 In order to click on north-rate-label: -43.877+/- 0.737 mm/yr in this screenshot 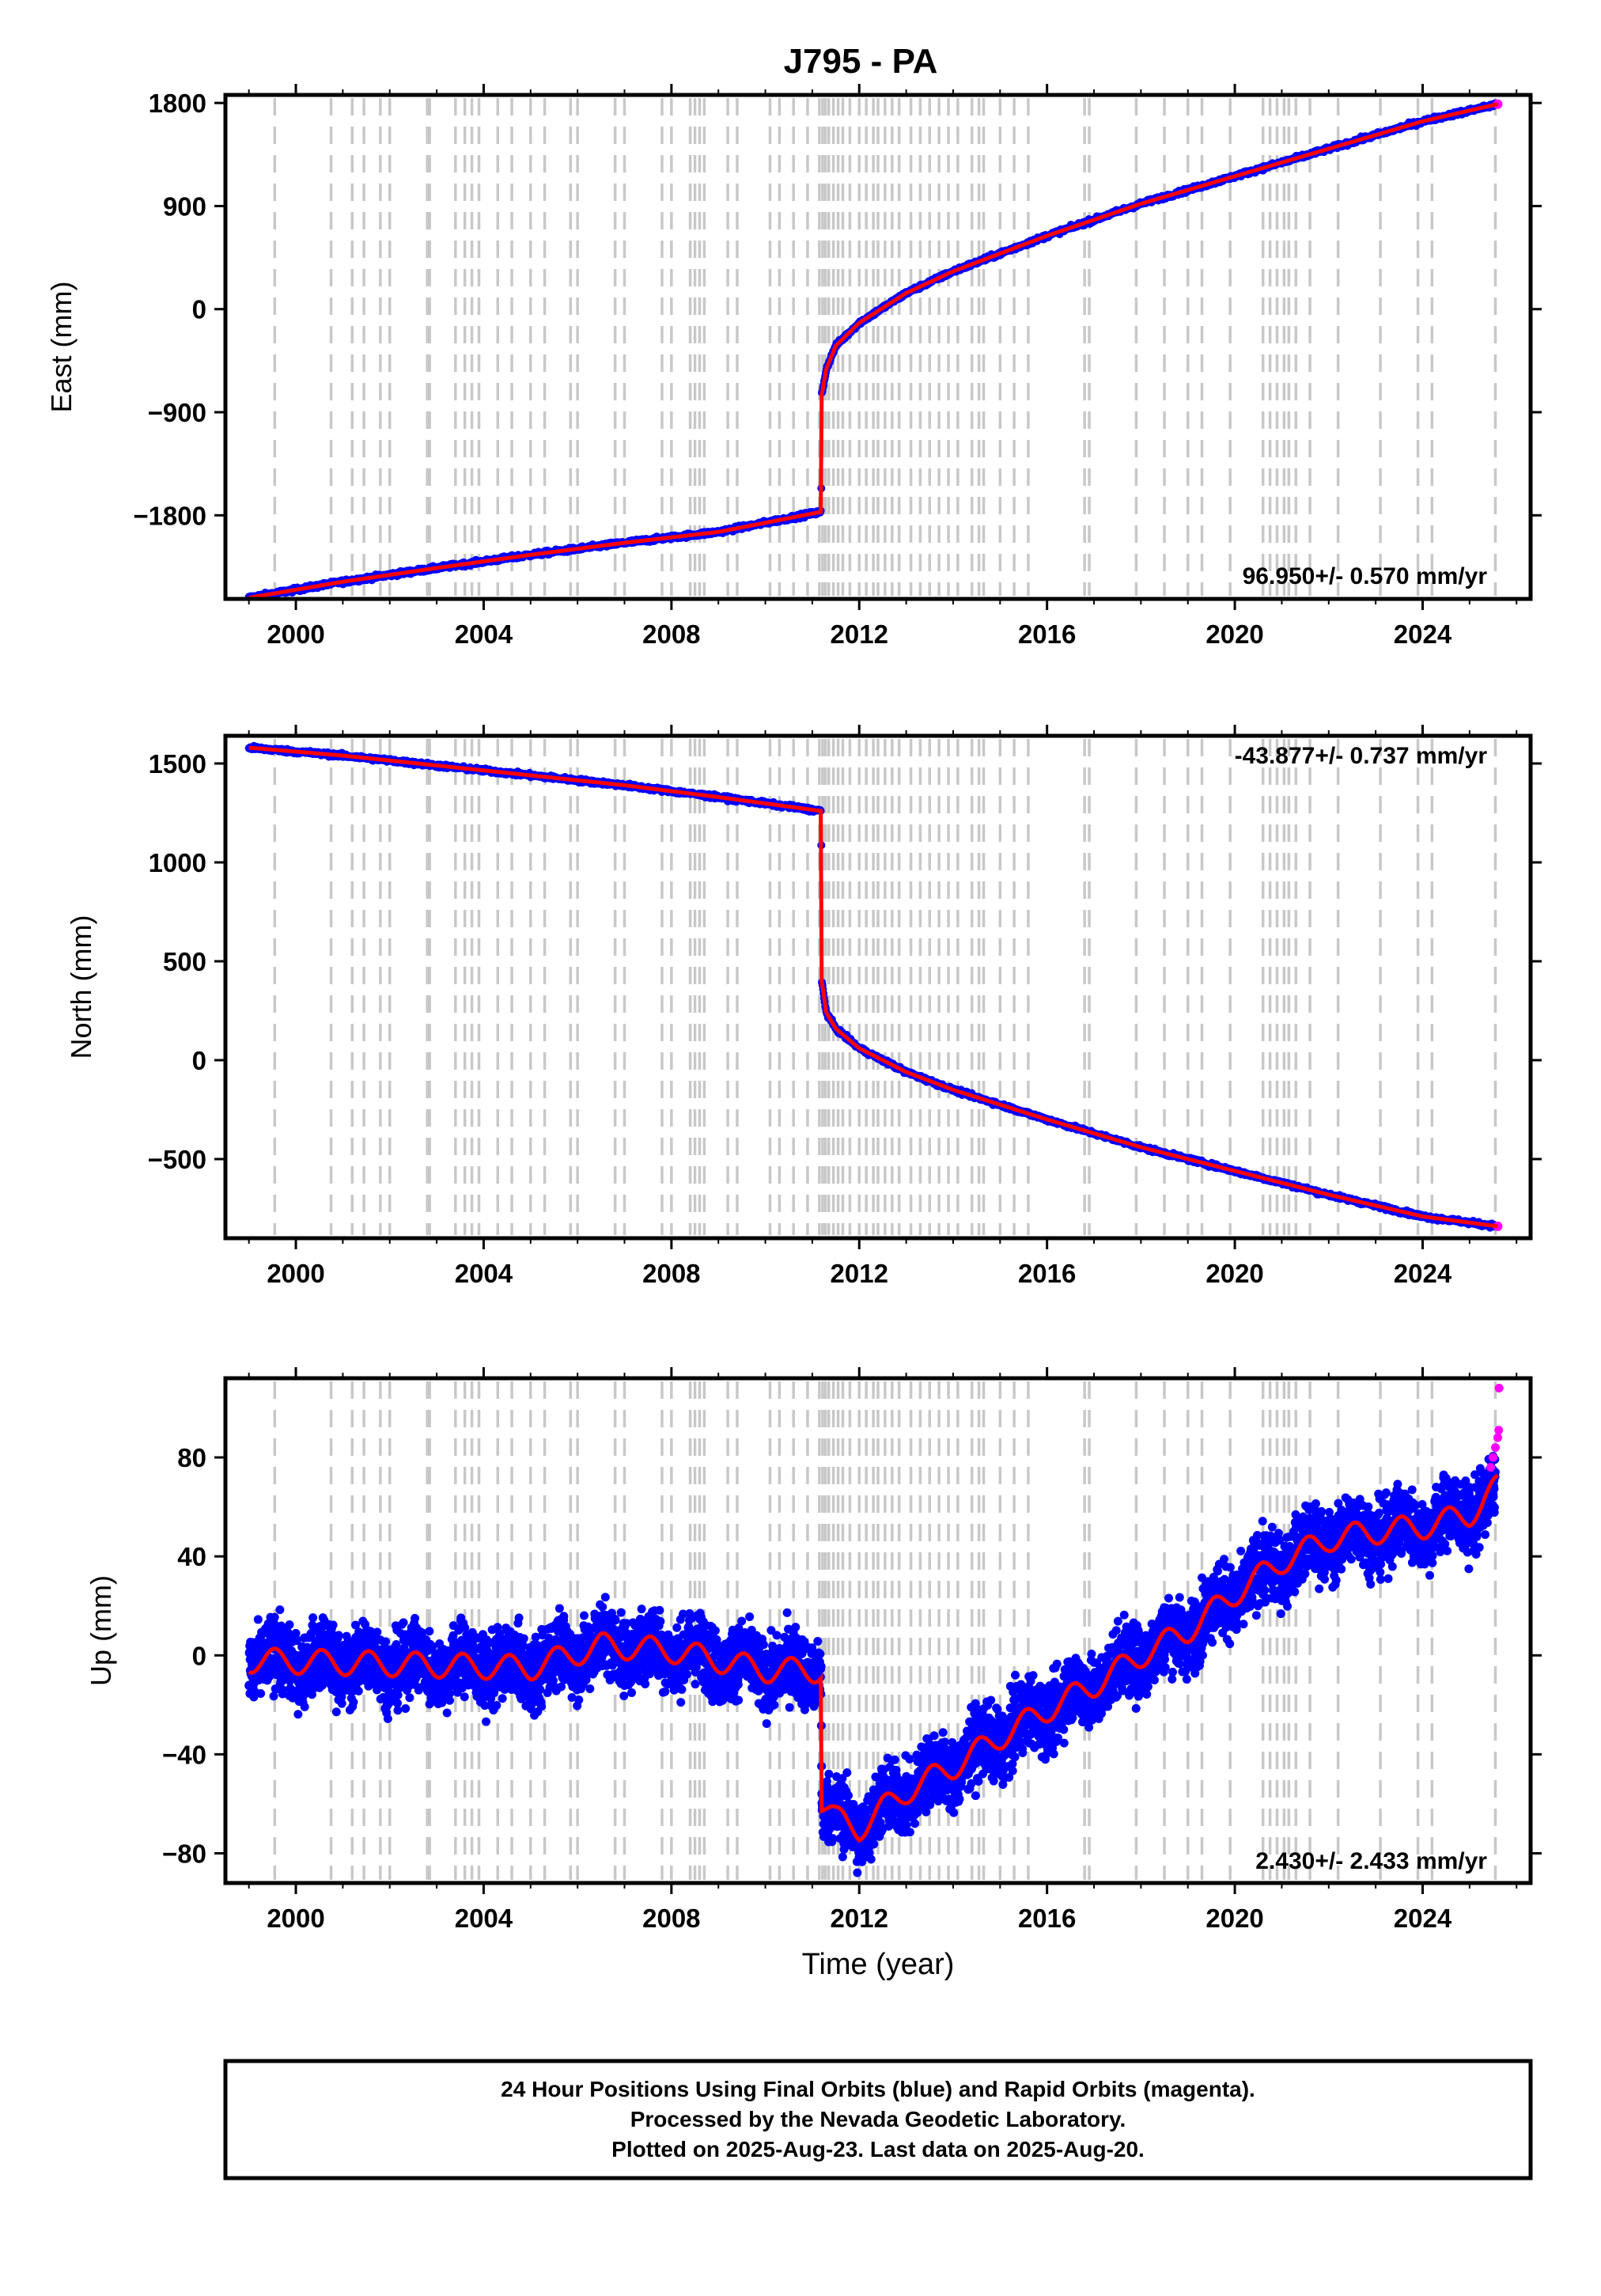, I will do `click(1362, 756)`.